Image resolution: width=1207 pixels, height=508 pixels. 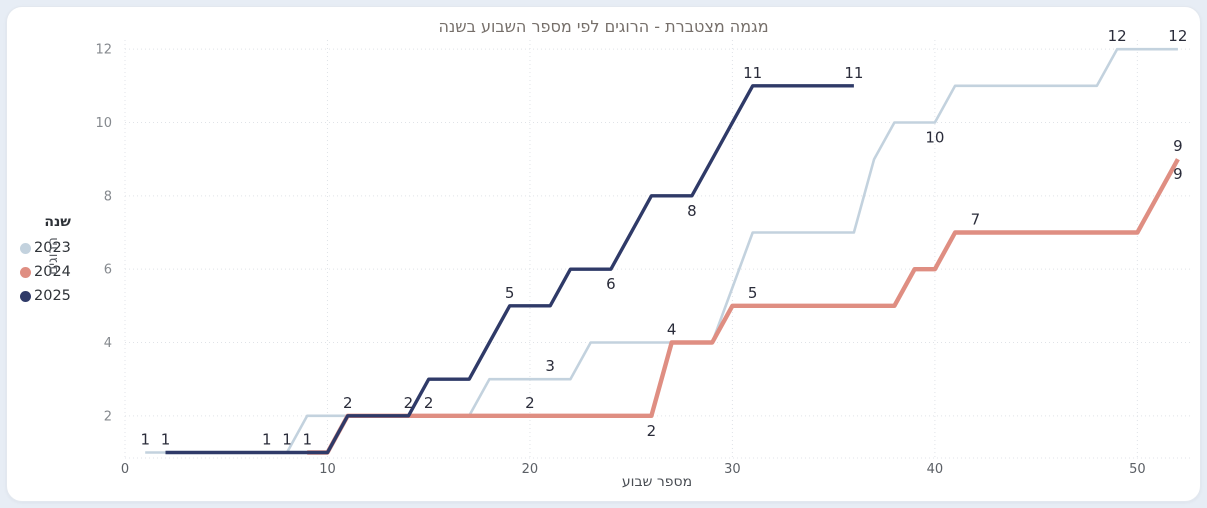 I want to click on point-label-2024: 7, so click(x=976, y=220).